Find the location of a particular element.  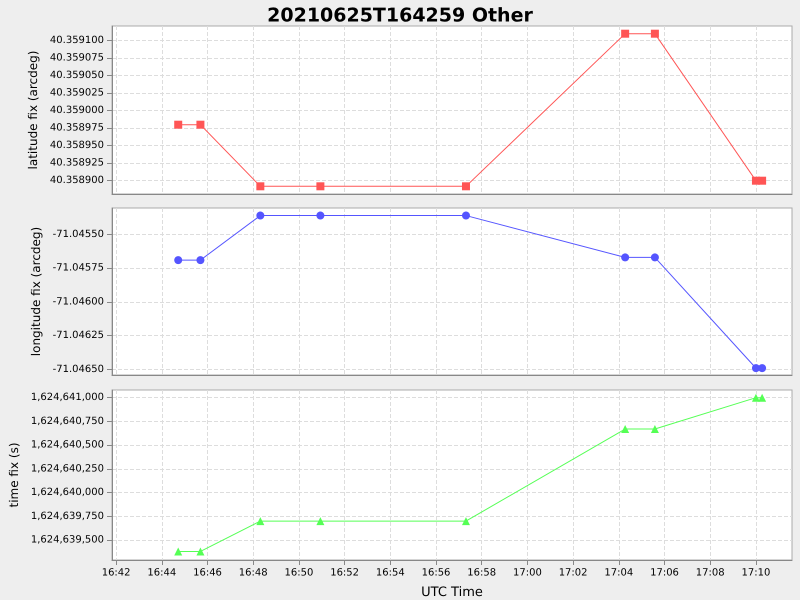

x-tick-label: 16:46 is located at coordinates (207, 573).